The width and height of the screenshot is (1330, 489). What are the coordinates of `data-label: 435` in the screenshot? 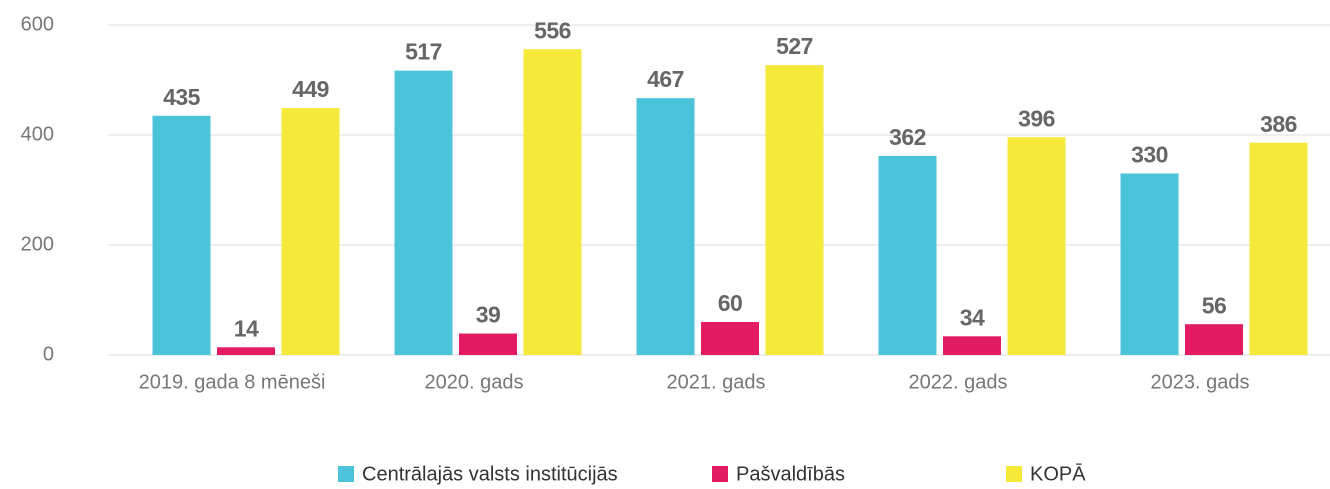 It's located at (182, 97).